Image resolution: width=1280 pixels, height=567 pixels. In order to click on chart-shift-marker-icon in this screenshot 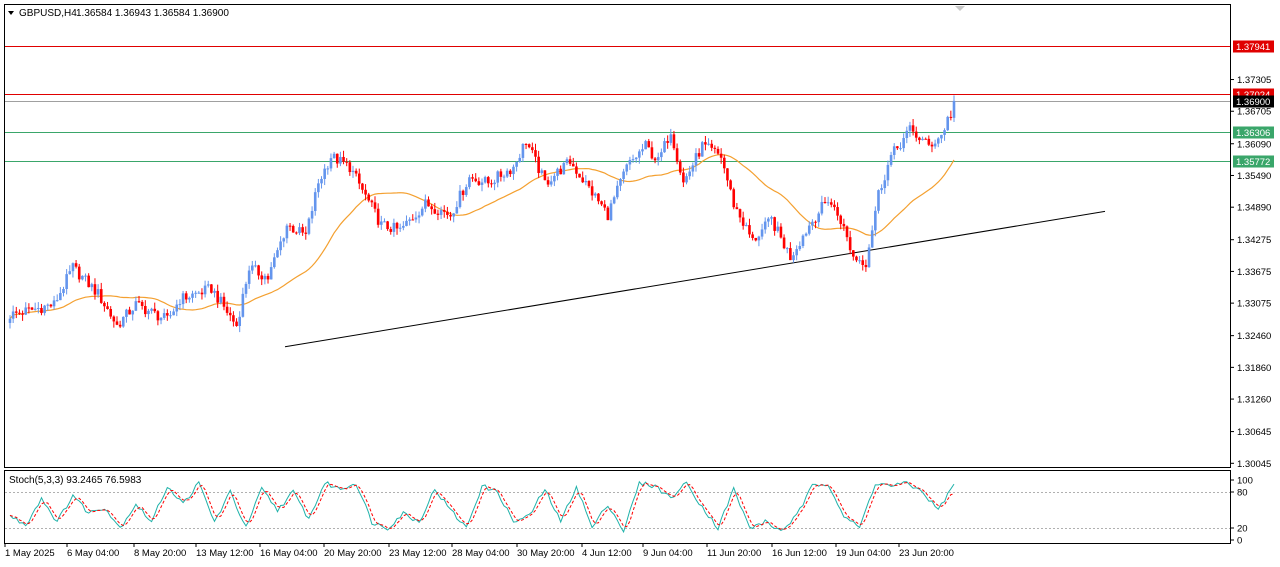, I will do `click(960, 8)`.